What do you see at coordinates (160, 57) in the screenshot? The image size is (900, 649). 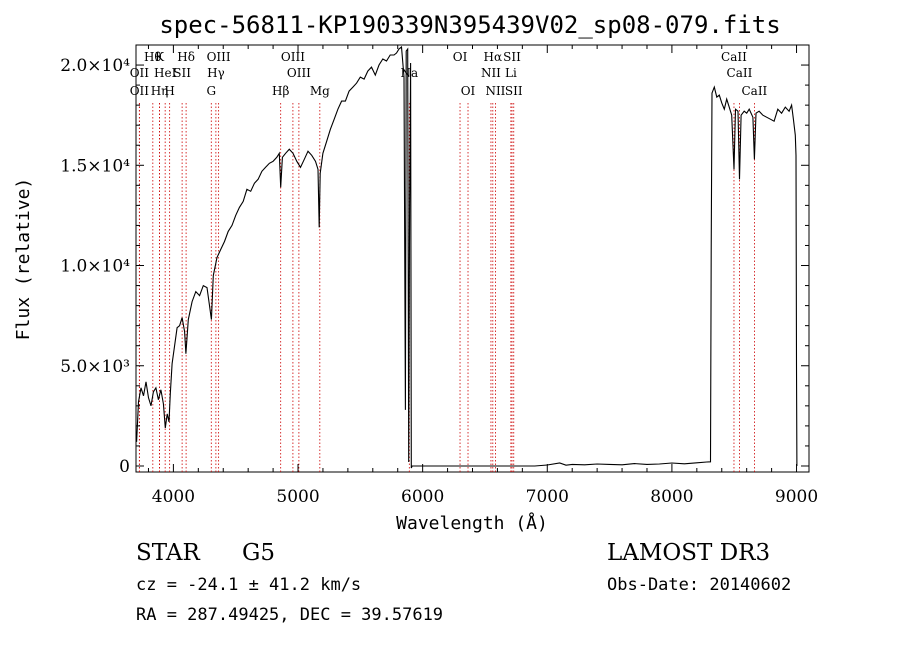 I see `marker-label: K` at bounding box center [160, 57].